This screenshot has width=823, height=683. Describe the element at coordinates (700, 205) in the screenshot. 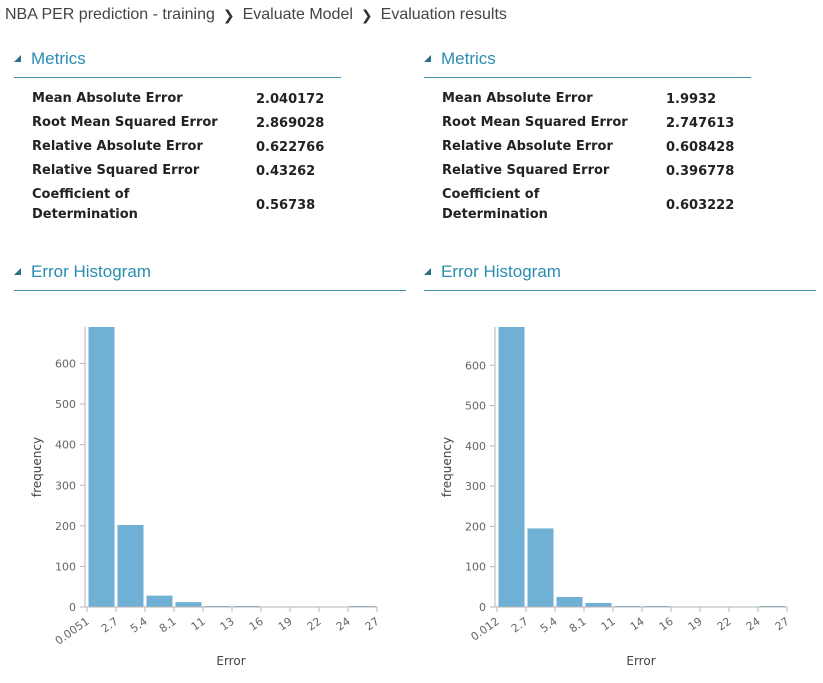

I see `metric-value: 0.603222` at that location.